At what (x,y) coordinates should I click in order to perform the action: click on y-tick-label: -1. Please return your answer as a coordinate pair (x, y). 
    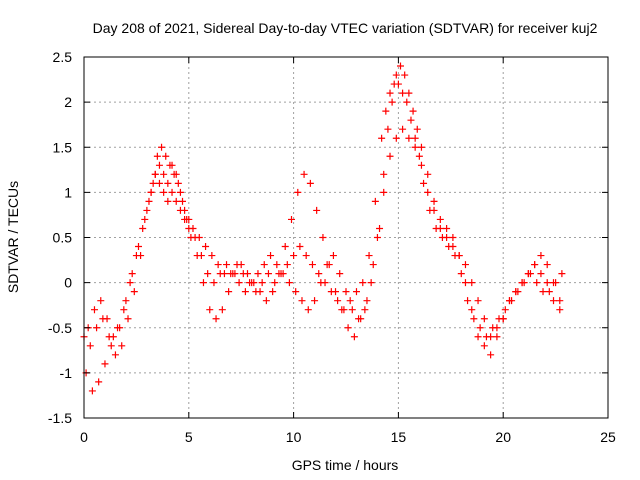
    Looking at the image, I should click on (66, 373).